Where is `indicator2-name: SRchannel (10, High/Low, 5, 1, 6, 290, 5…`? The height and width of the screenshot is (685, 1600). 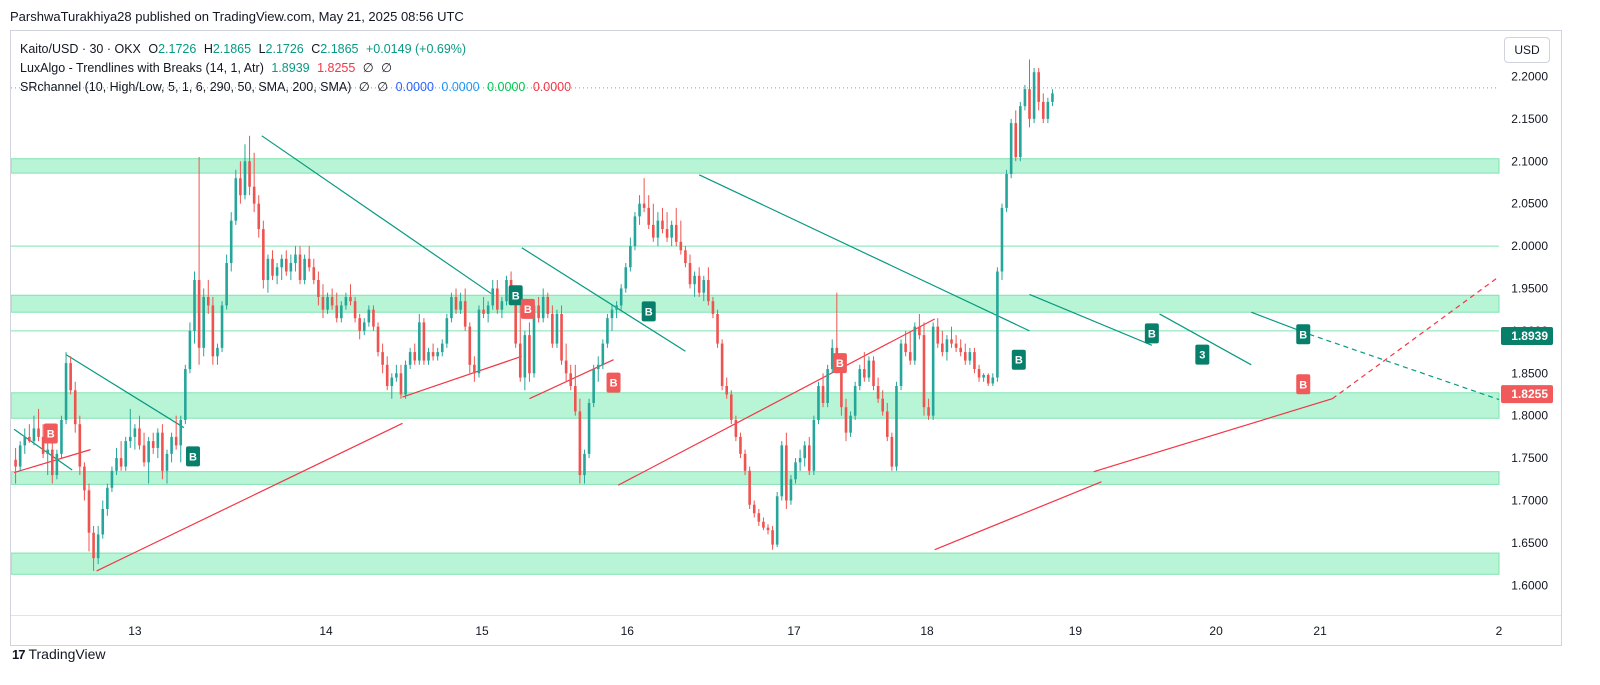
indicator2-name: SRchannel (10, High/Low, 5, 1, 6, 290, 5… is located at coordinates (186, 87).